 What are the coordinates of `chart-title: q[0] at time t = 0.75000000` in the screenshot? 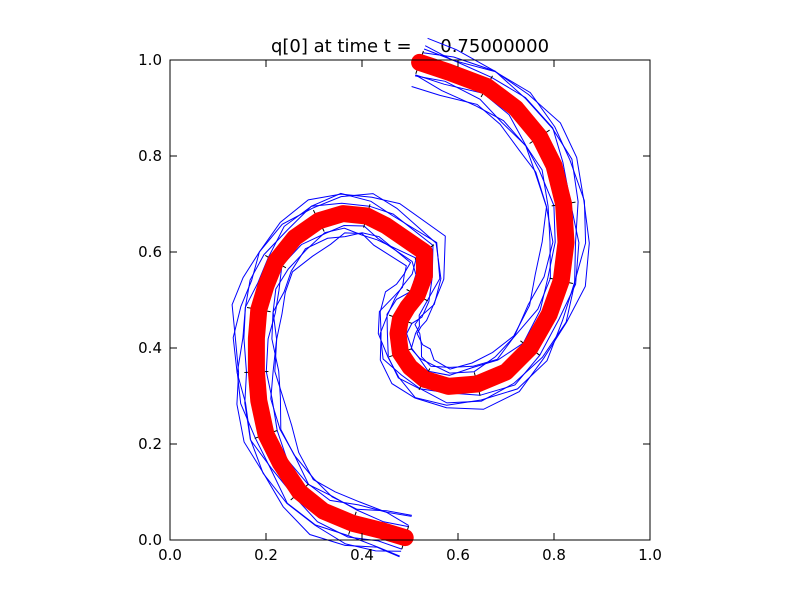 It's located at (410, 46).